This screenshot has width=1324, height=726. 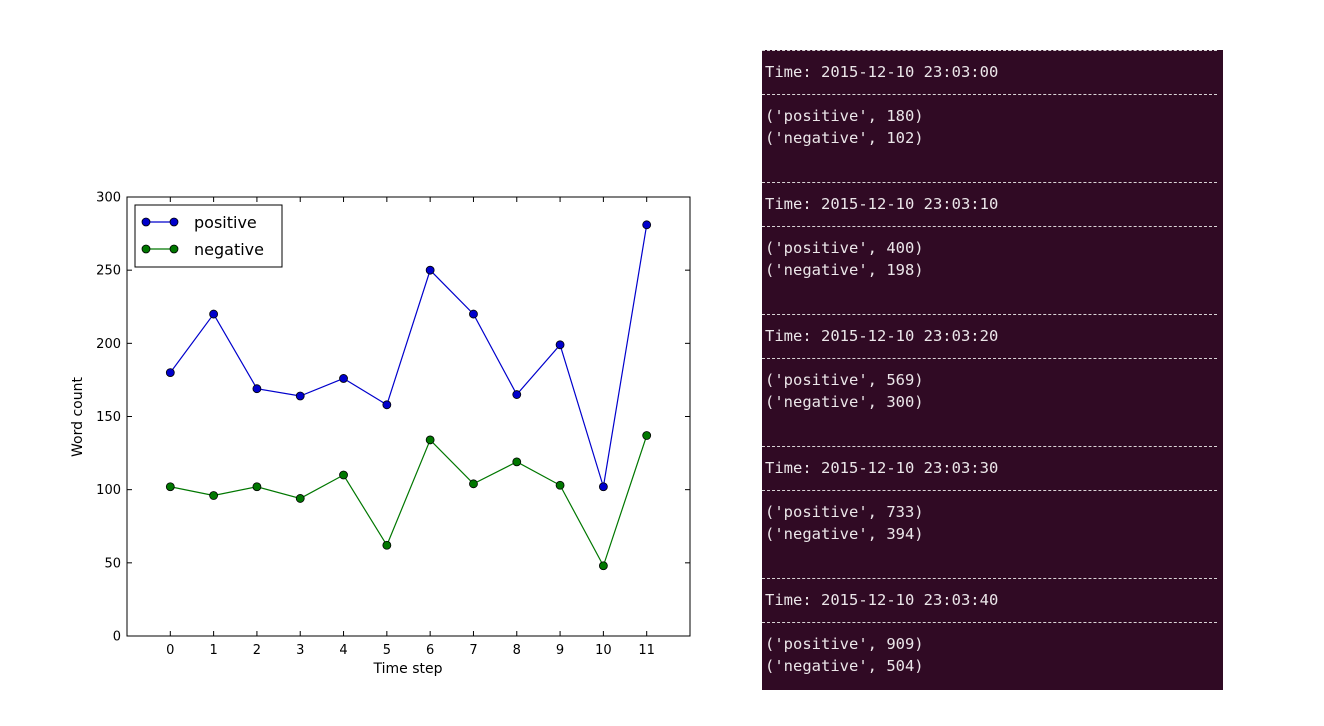 I want to click on y-tick-label: 0, so click(x=117, y=637).